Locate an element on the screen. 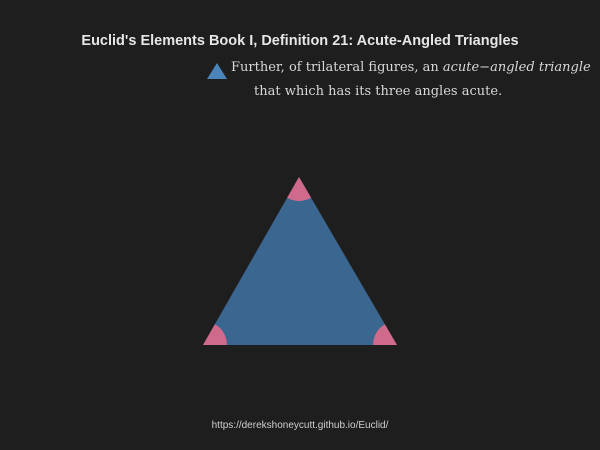 The image size is (600, 450). right-angle-marker is located at coordinates (385, 333).